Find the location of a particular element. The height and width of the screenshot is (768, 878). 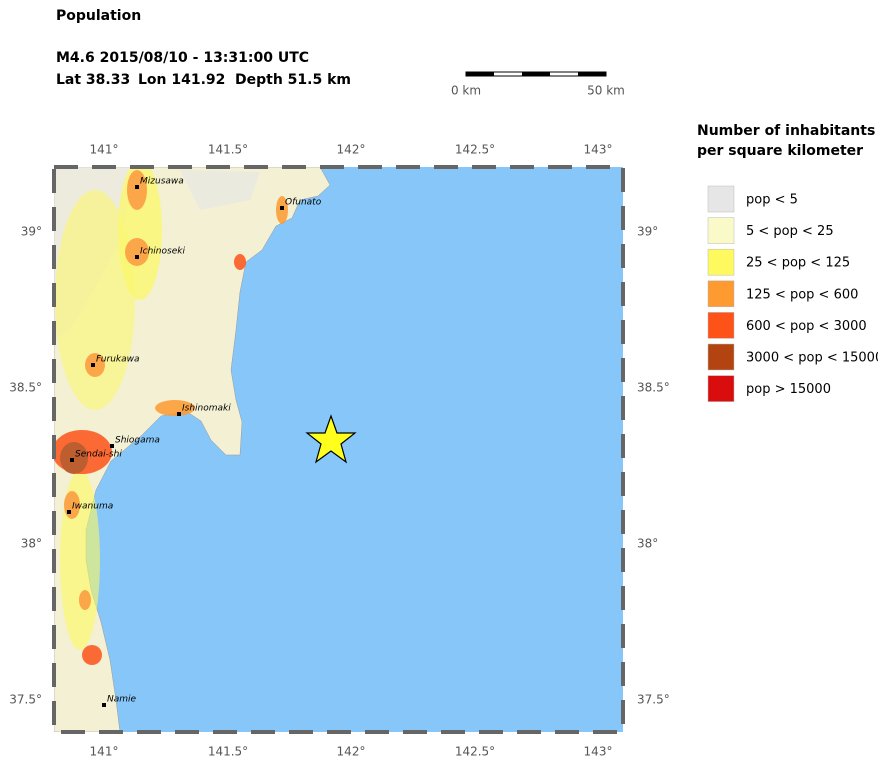

legend-label: 25 < pop < 125 is located at coordinates (798, 263).